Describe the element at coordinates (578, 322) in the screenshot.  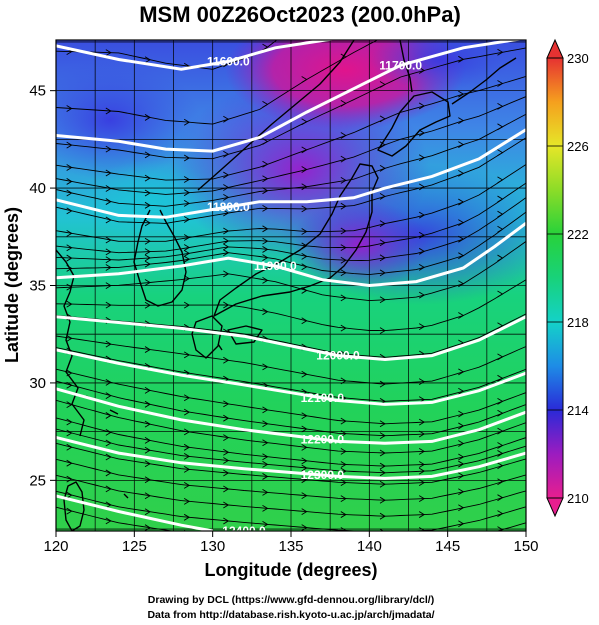
I see `colorbar-tick-label: 218` at that location.